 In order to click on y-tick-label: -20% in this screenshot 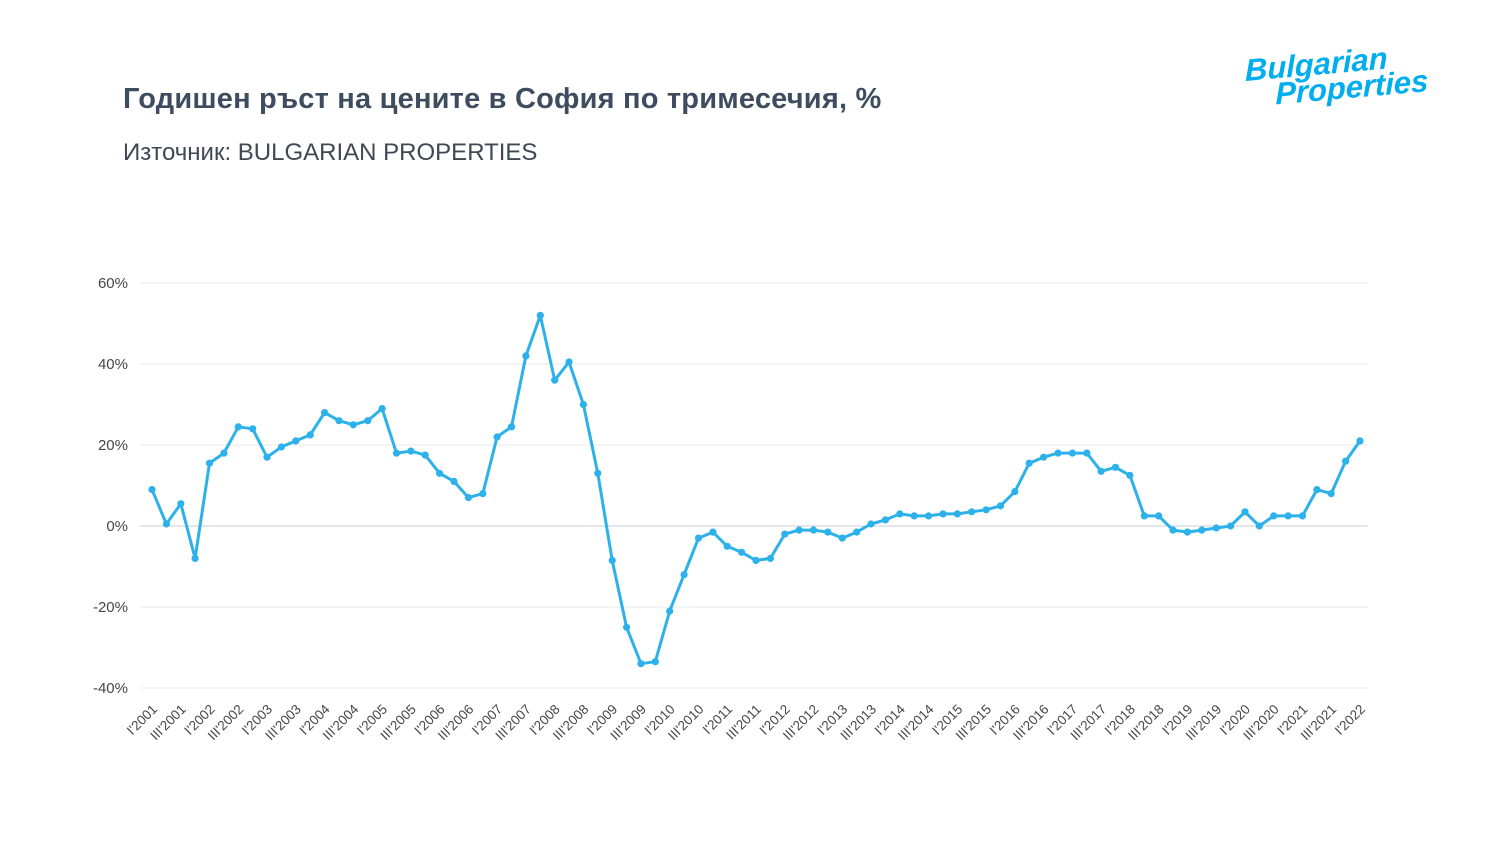, I will do `click(110, 607)`.